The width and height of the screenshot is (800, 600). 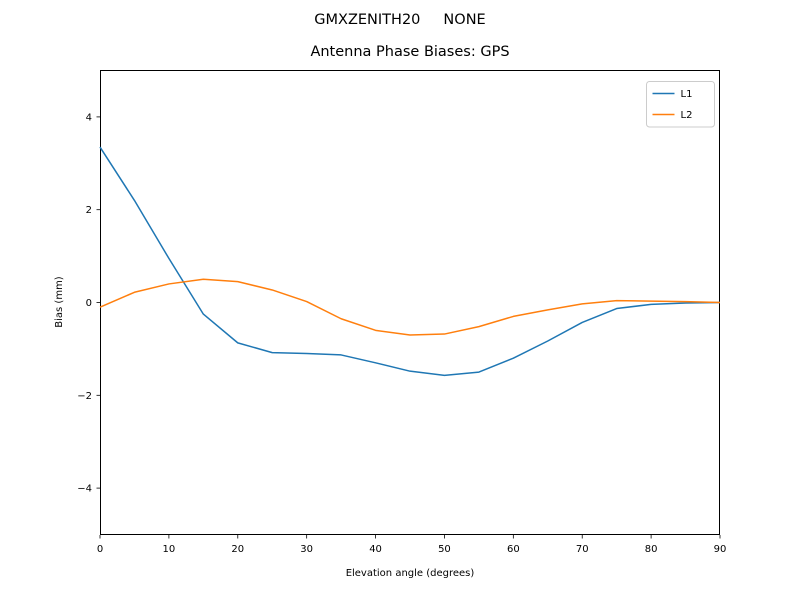 I want to click on x-tick-label: 20, so click(x=237, y=549).